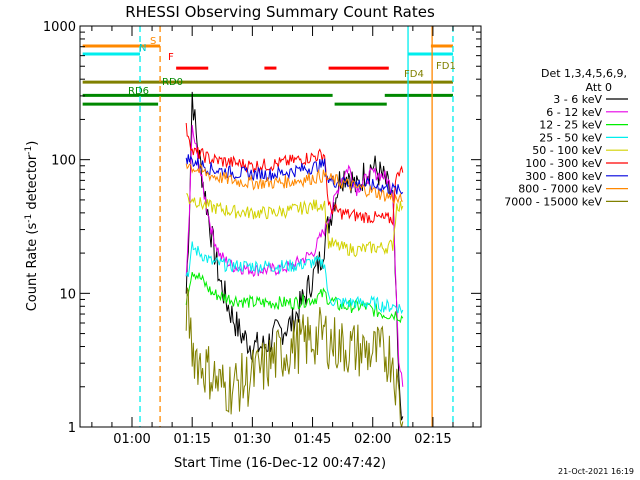 The height and width of the screenshot is (480, 640). What do you see at coordinates (59, 27) in the screenshot?
I see `y-tick-label: 1000` at bounding box center [59, 27].